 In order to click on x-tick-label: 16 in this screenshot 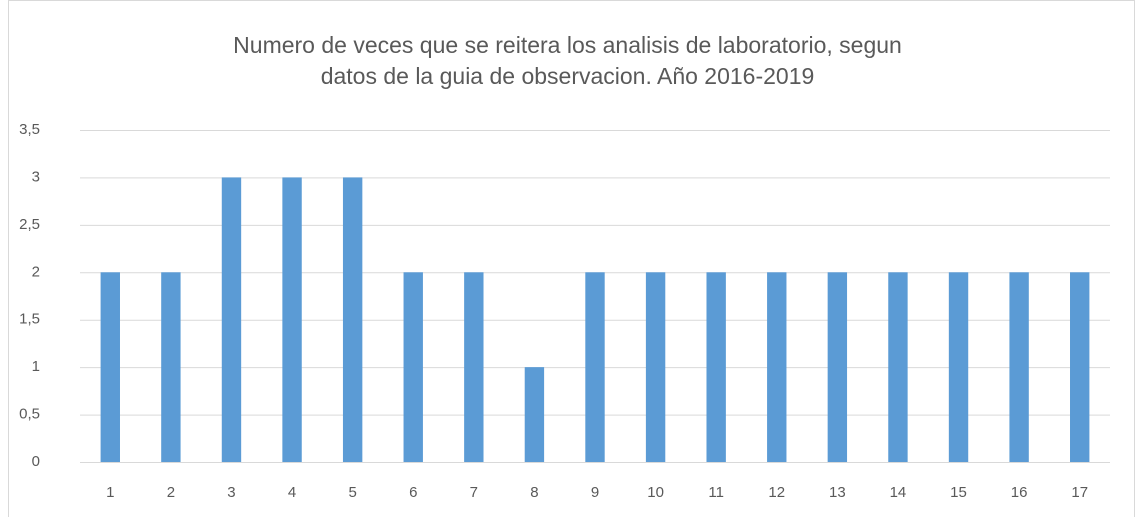, I will do `click(1019, 492)`.